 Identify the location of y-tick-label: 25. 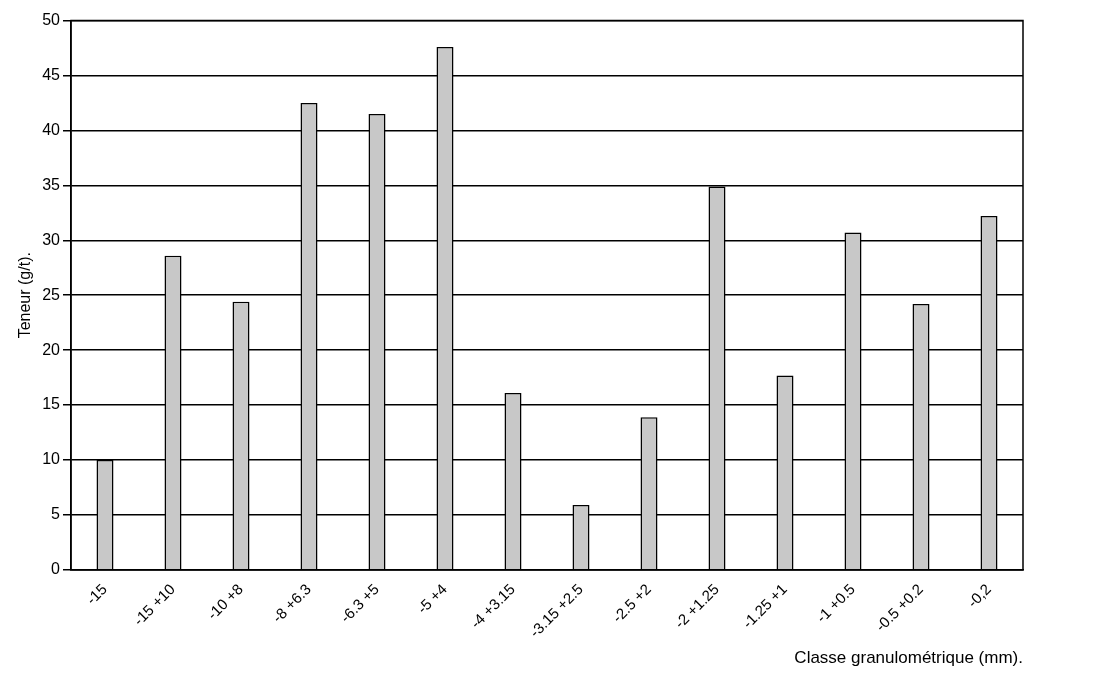
(51, 294).